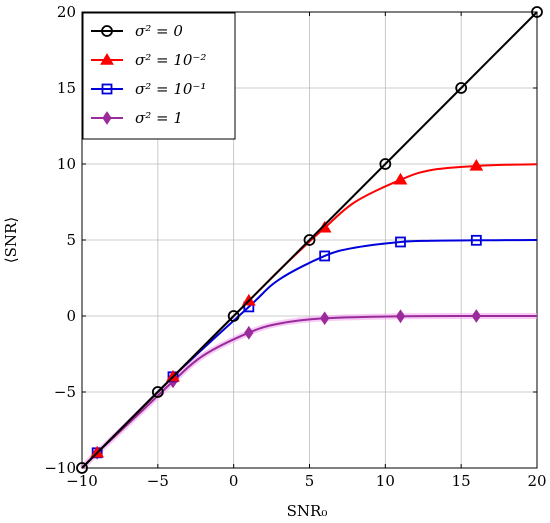  What do you see at coordinates (310, 481) in the screenshot?
I see `x-tick-label: 5` at bounding box center [310, 481].